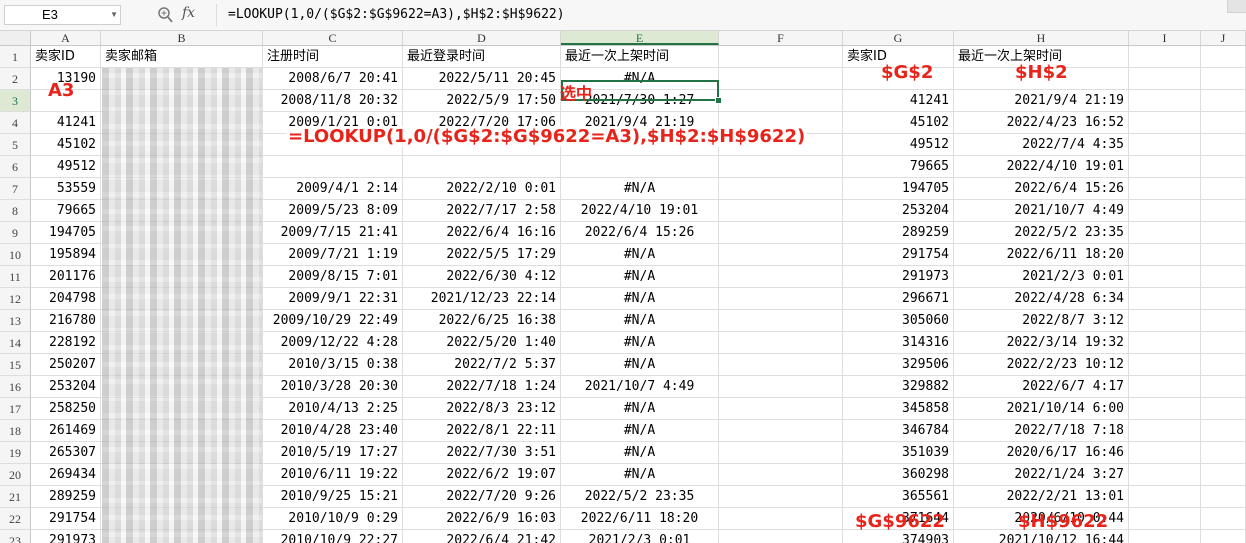  I want to click on cell-h: 2022/6/4 15:26, so click(1041, 189).